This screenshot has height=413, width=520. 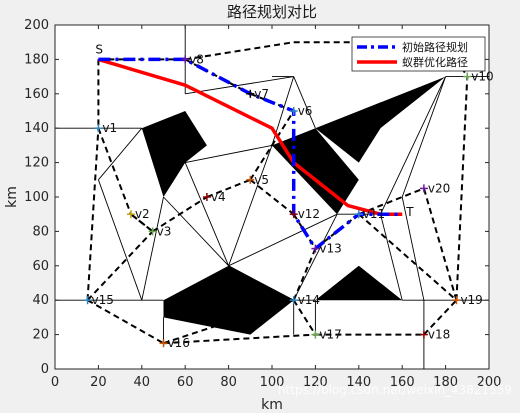 I want to click on node-v3: v3, so click(x=160, y=231).